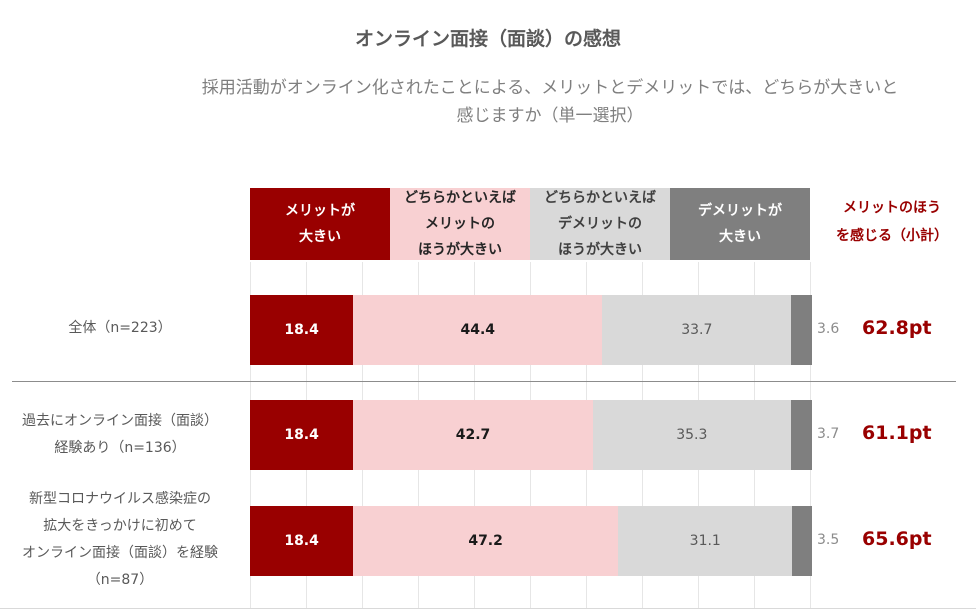 This screenshot has width=976, height=611. What do you see at coordinates (828, 434) in the screenshot?
I see `bar-value-label-small: 3.7` at bounding box center [828, 434].